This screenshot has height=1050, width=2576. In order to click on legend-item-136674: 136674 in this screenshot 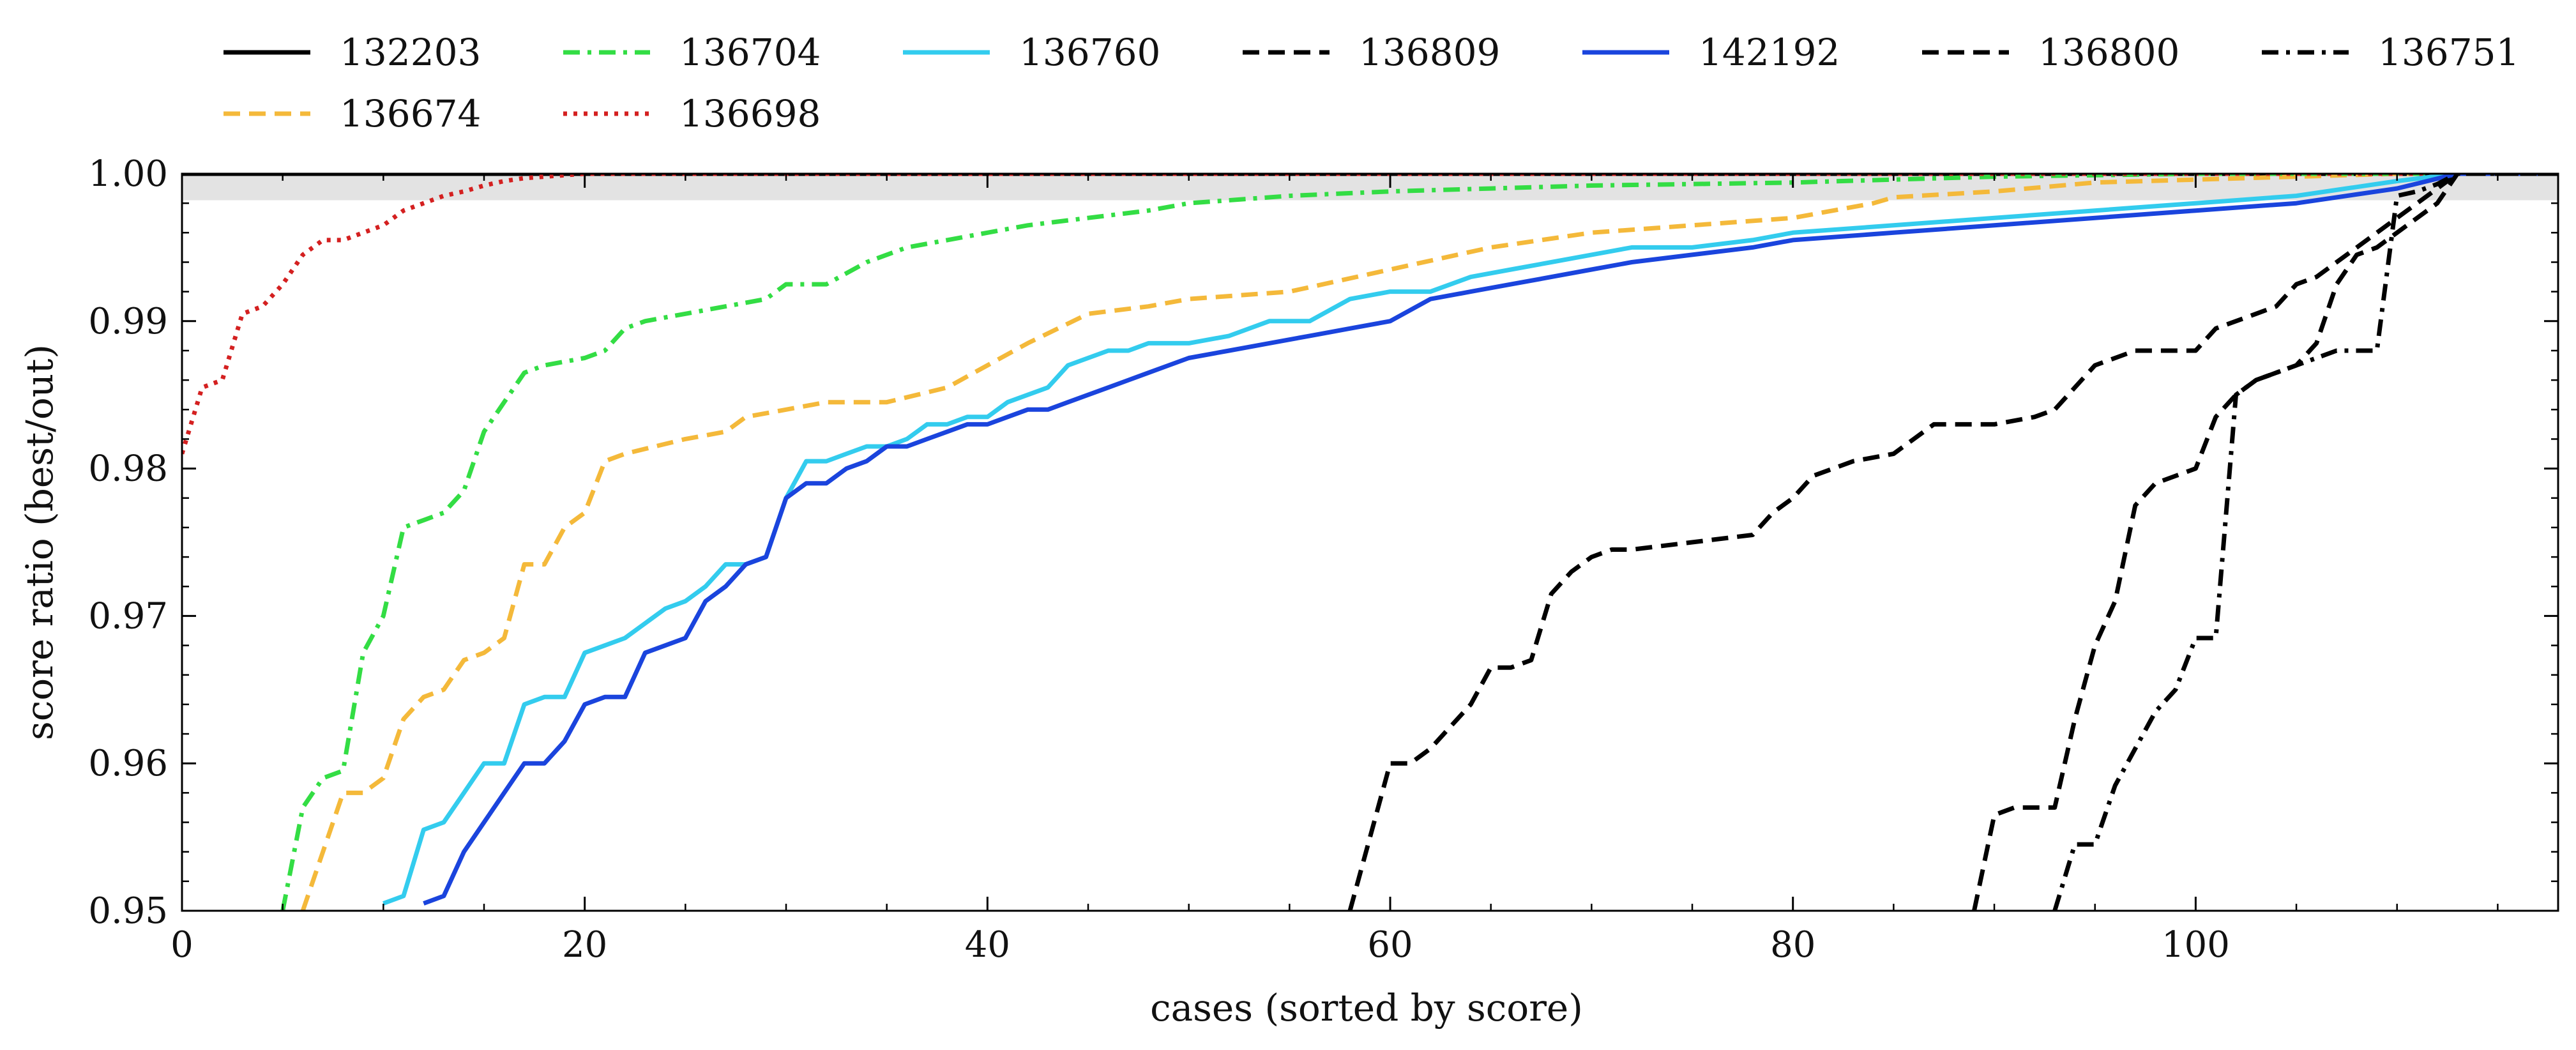, I will do `click(352, 113)`.